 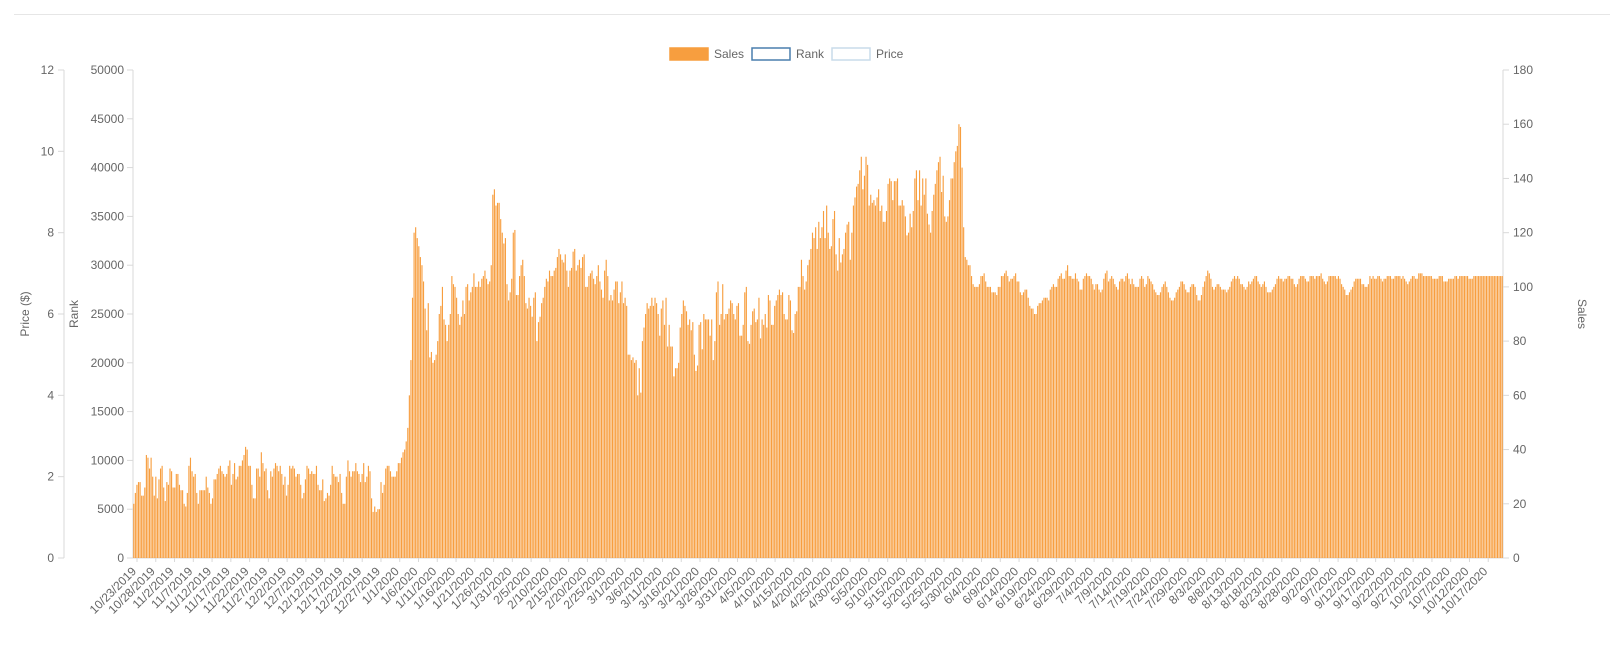 I want to click on price-tick-label: 6, so click(x=50, y=314).